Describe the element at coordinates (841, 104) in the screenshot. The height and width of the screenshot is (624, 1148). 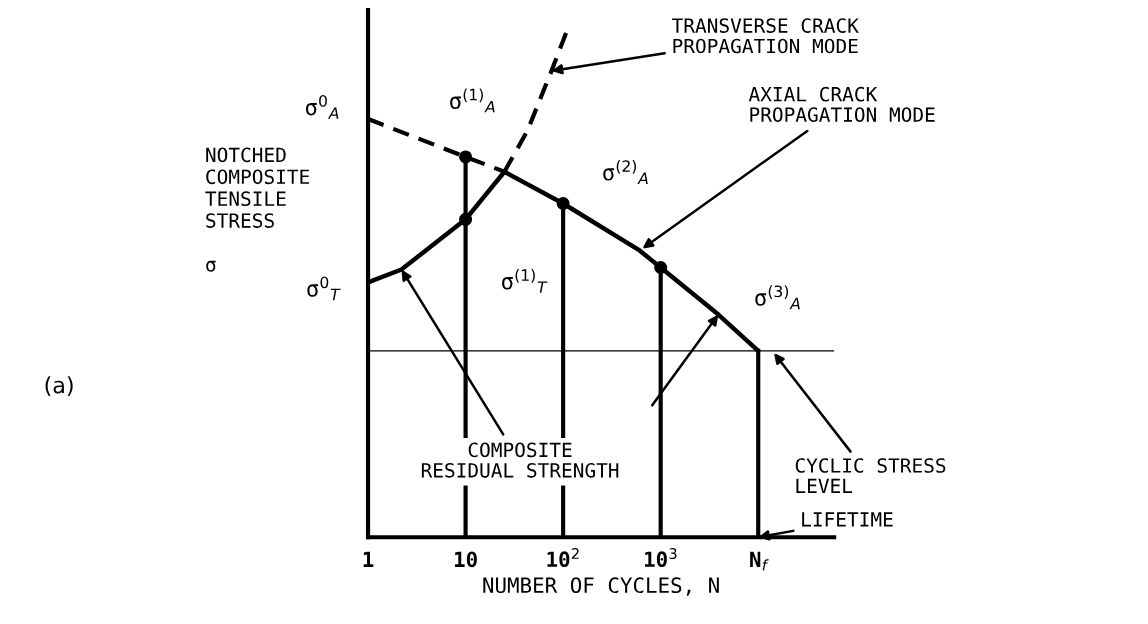
I see `annotation: AXIAL CRACK PROPAGATION MODE` at that location.